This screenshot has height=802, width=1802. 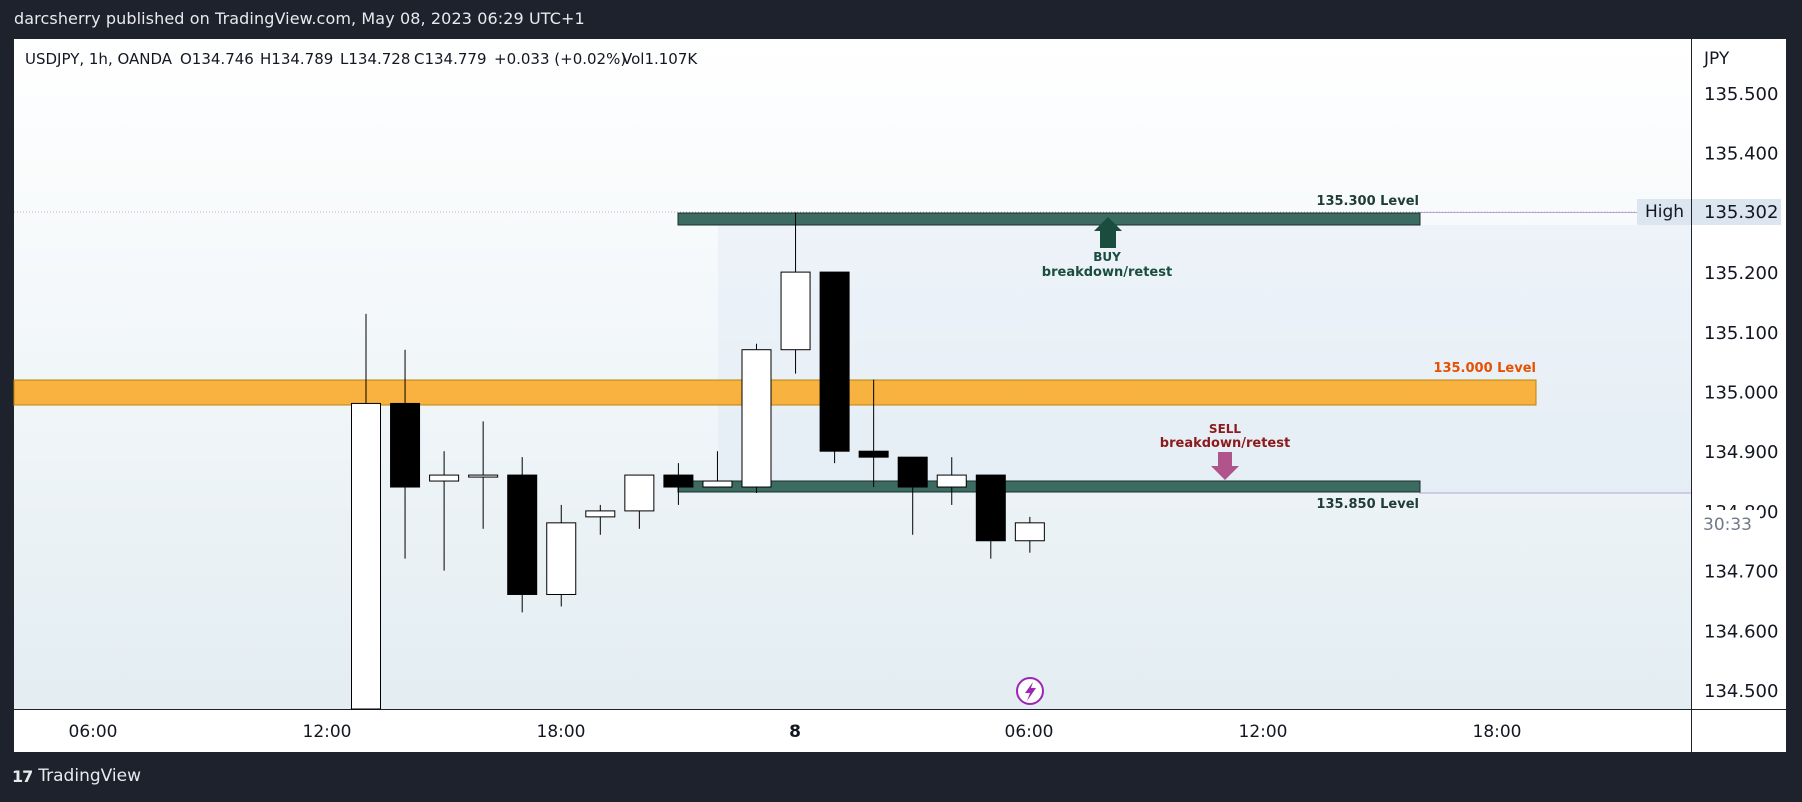 I want to click on high-value-box, so click(x=1736, y=212).